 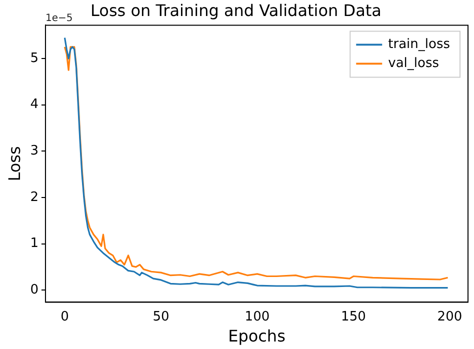 What do you see at coordinates (14, 164) in the screenshot?
I see `y-axis-title: Loss` at bounding box center [14, 164].